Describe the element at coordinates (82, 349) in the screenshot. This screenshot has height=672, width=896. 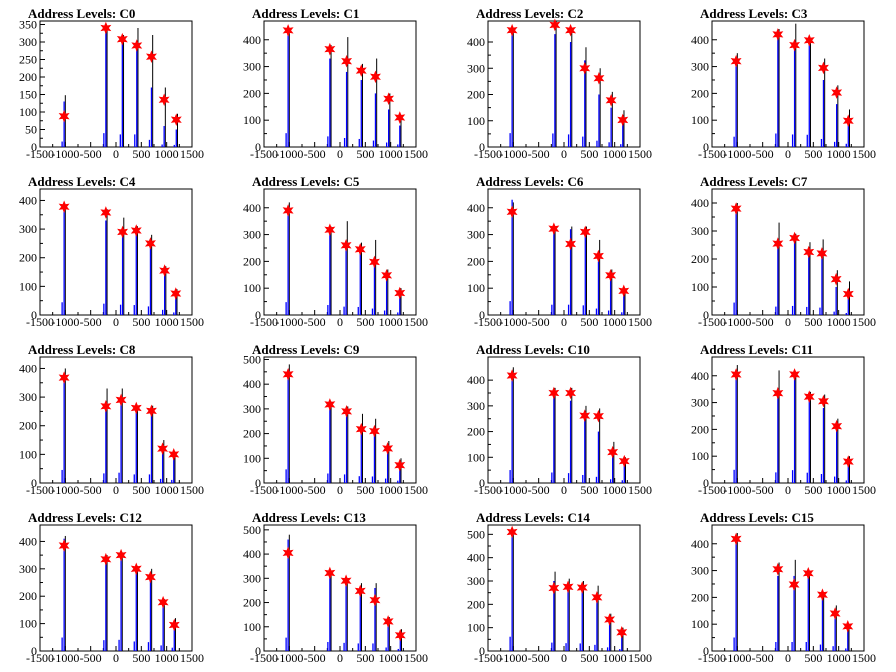
I see `chart-title: Address Levels: C8` at that location.